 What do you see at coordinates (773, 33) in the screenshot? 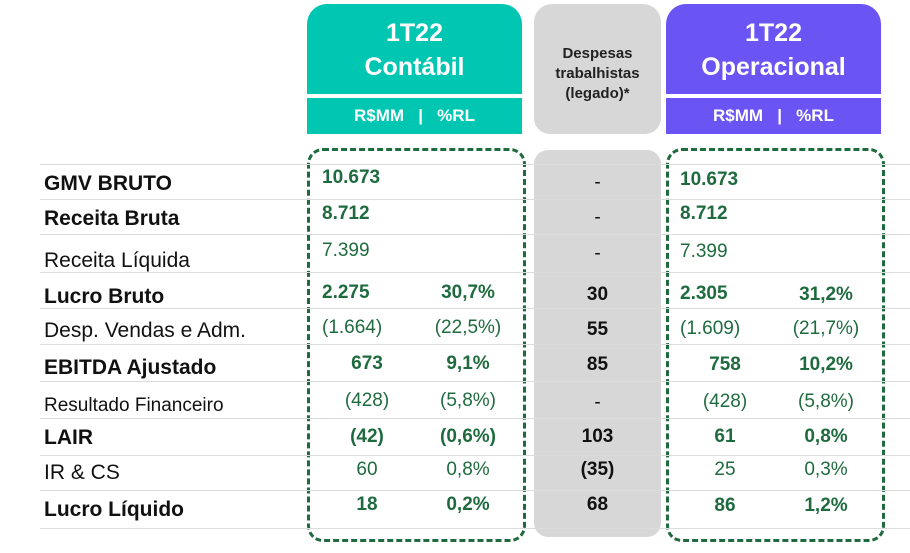
I see `operacional-period: 1T22` at bounding box center [773, 33].